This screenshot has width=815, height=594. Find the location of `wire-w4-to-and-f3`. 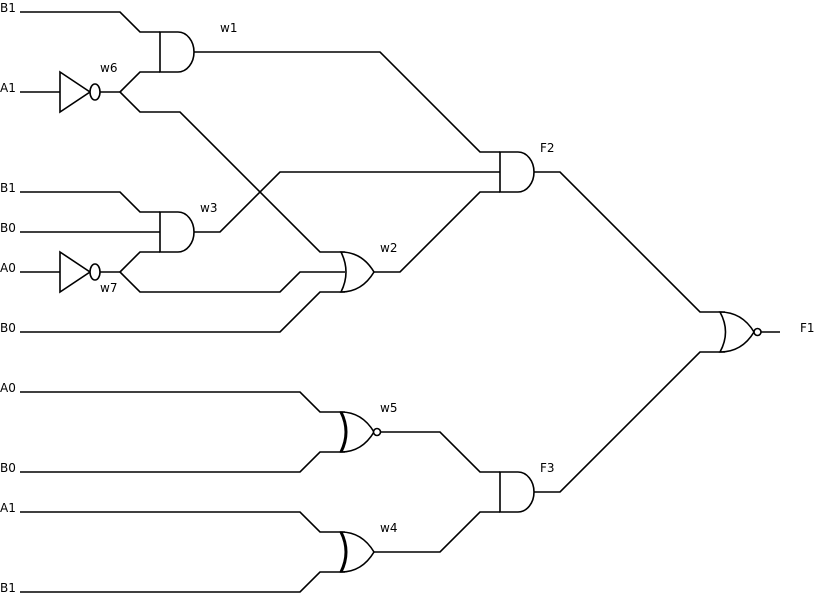

wire-w4-to-and-f3 is located at coordinates (437, 532).